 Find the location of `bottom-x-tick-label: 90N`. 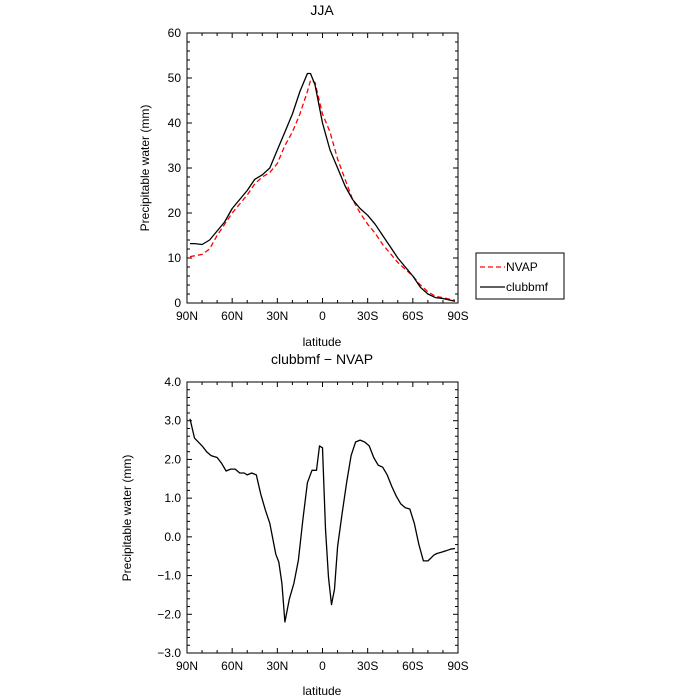

bottom-x-tick-label: 90N is located at coordinates (187, 666).